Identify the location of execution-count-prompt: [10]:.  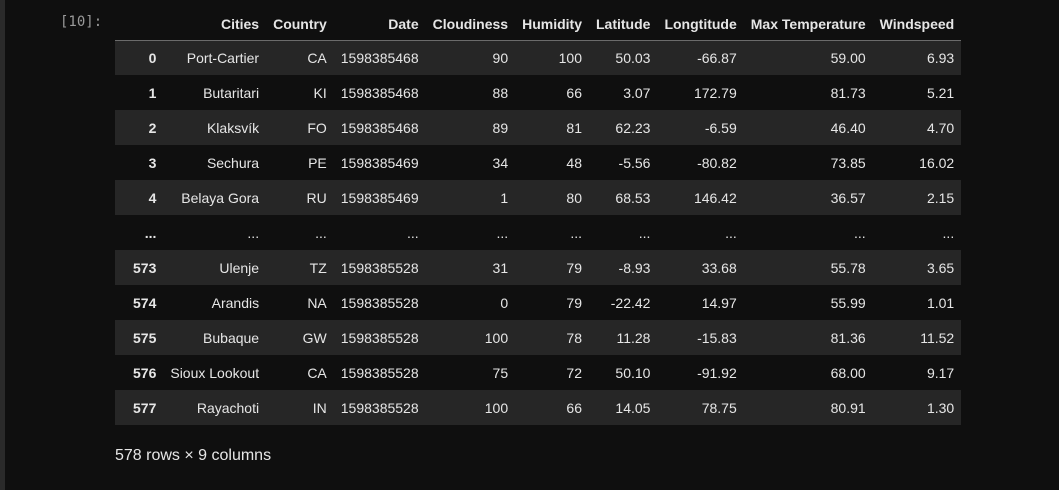
(81, 22).